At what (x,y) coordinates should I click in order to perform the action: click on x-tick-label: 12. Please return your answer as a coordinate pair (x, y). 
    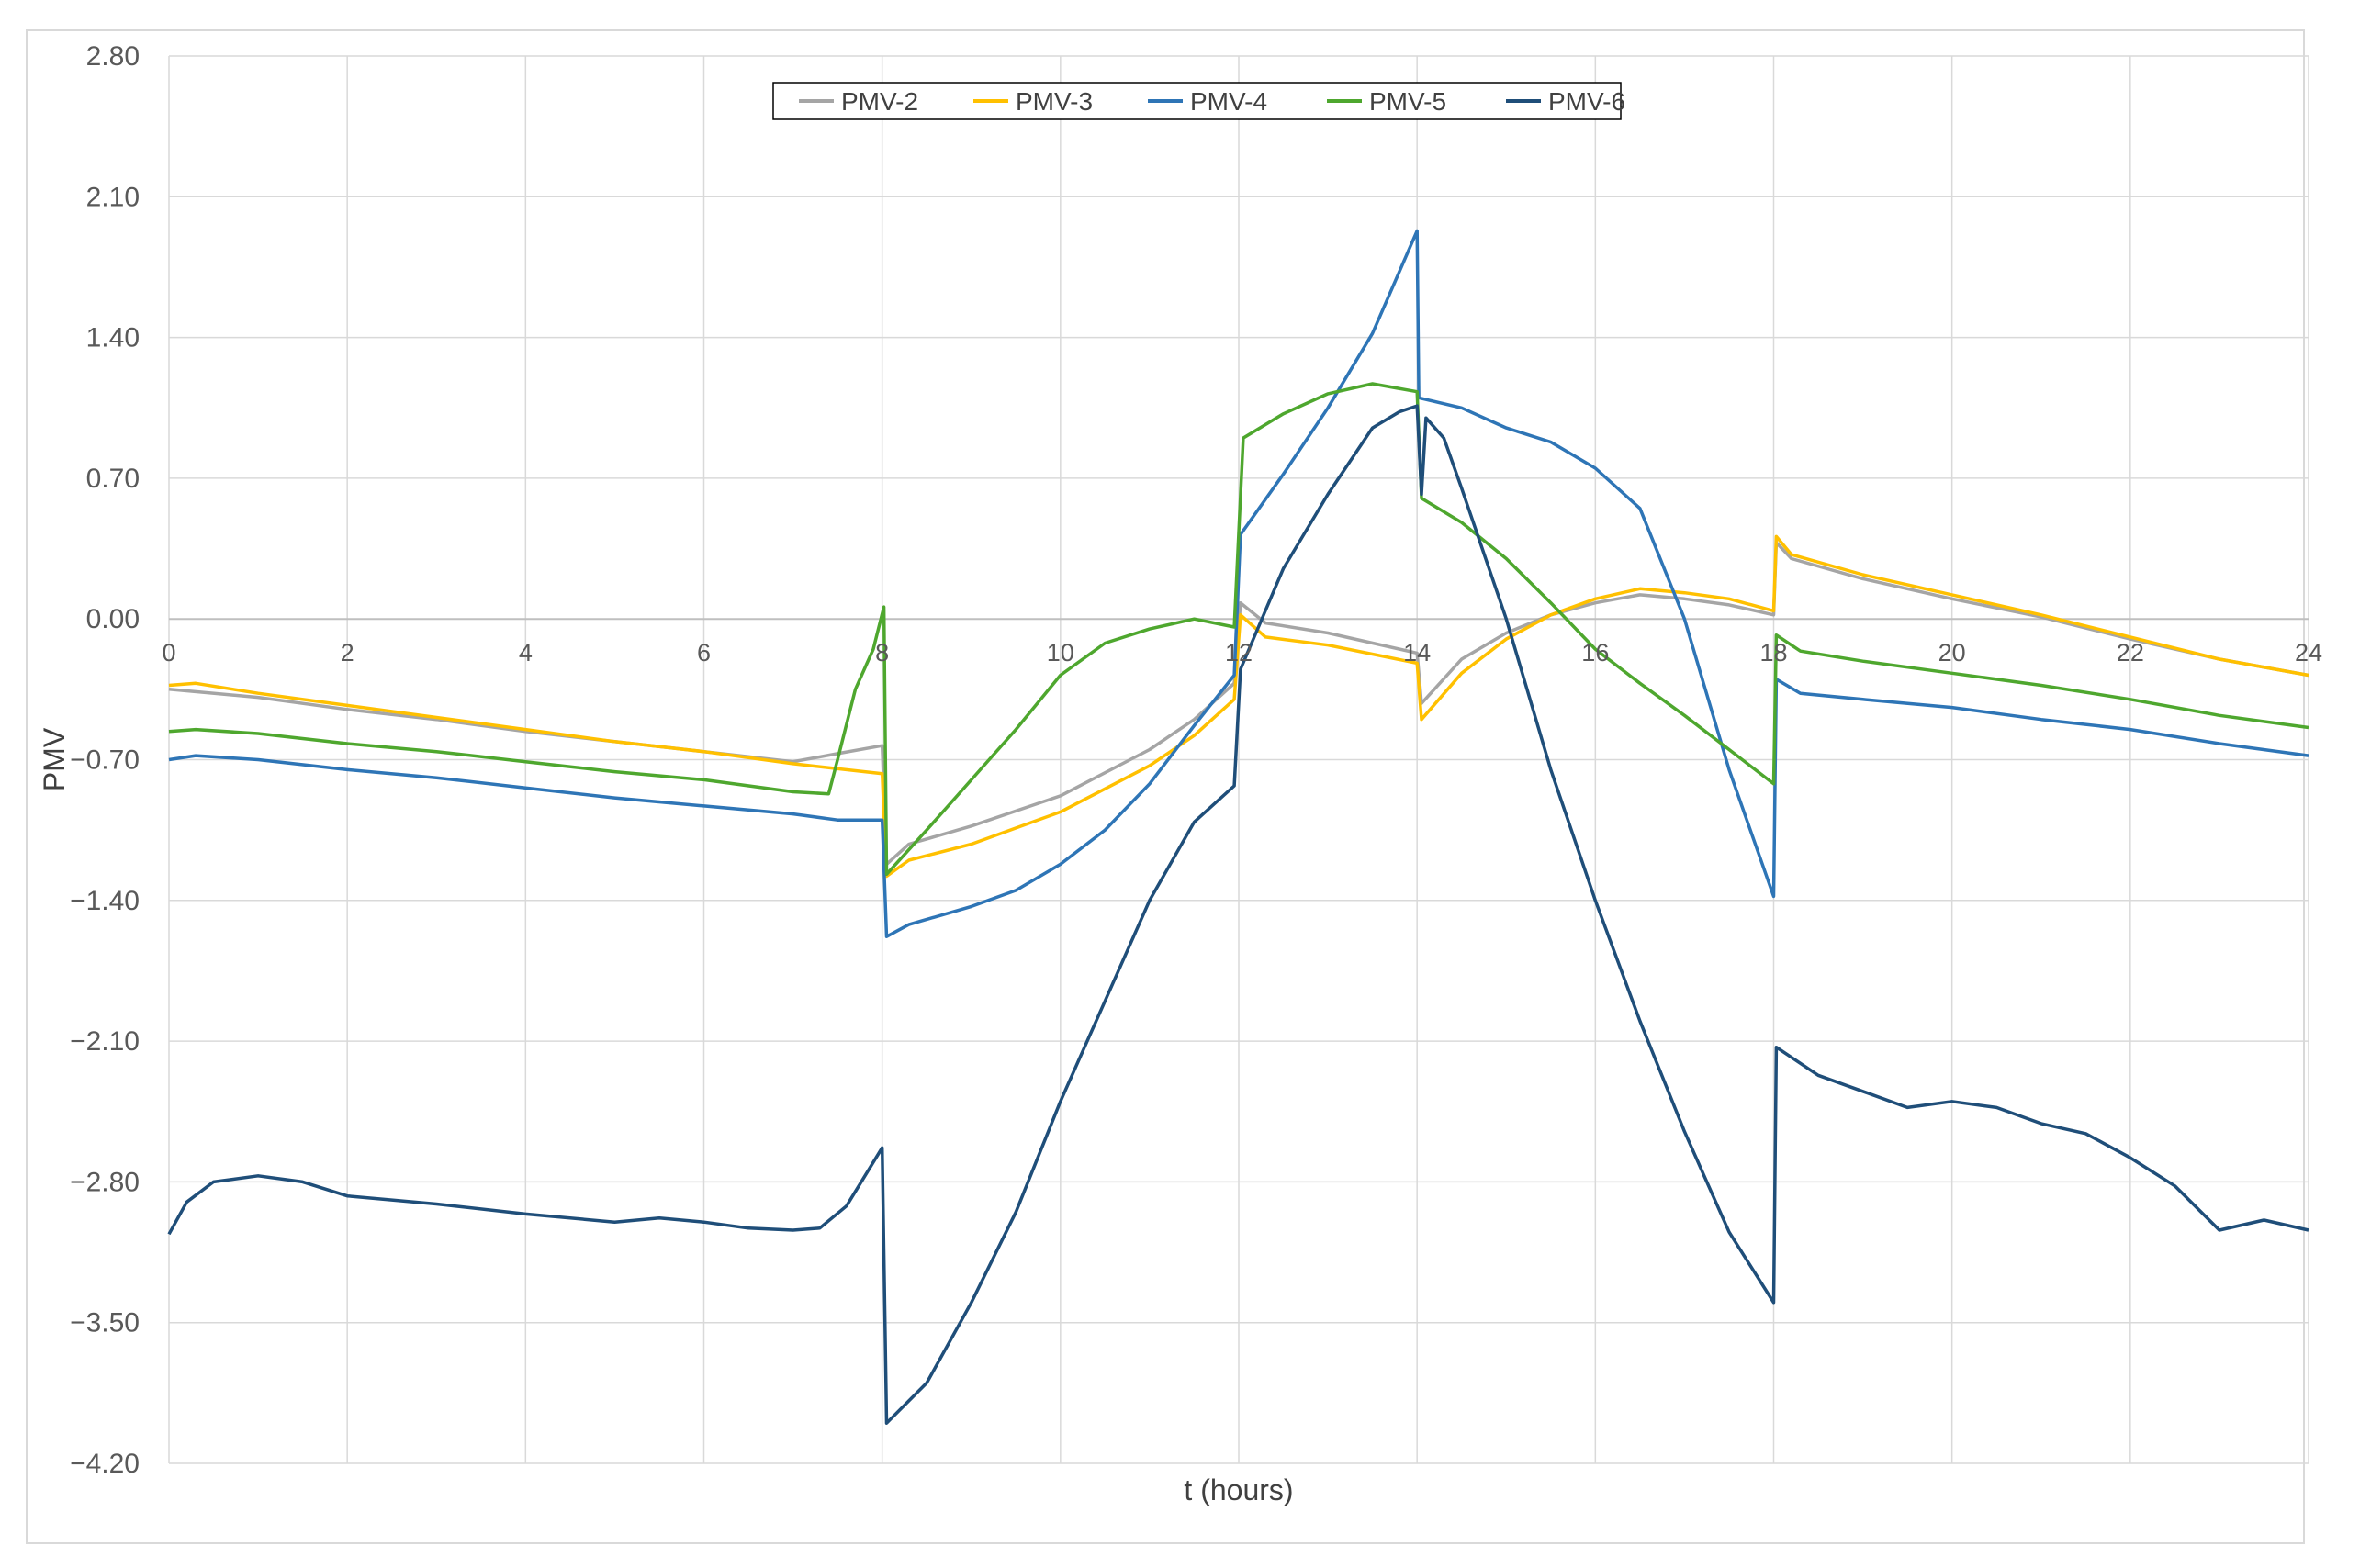
    Looking at the image, I should click on (1239, 652).